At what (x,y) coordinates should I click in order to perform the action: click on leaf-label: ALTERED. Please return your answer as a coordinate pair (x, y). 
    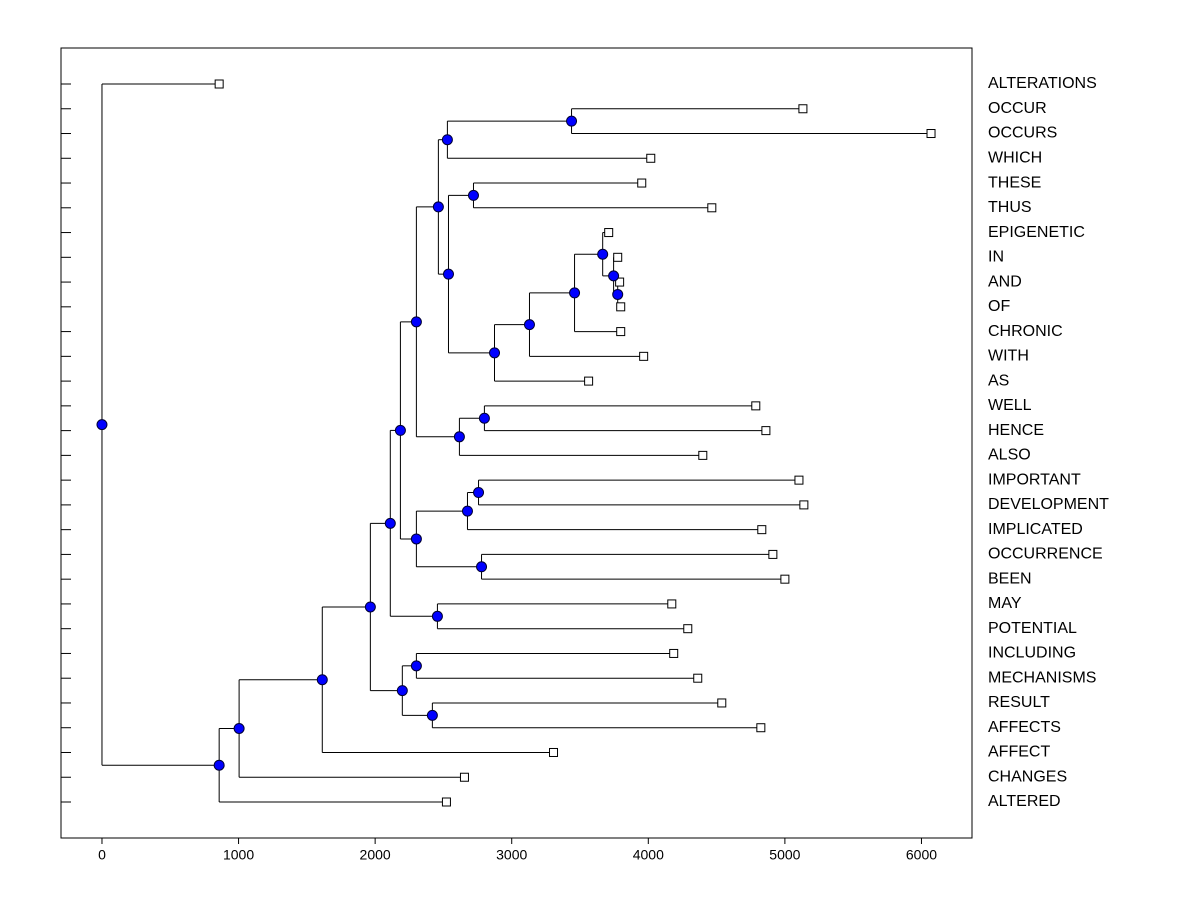
    Looking at the image, I should click on (1024, 801).